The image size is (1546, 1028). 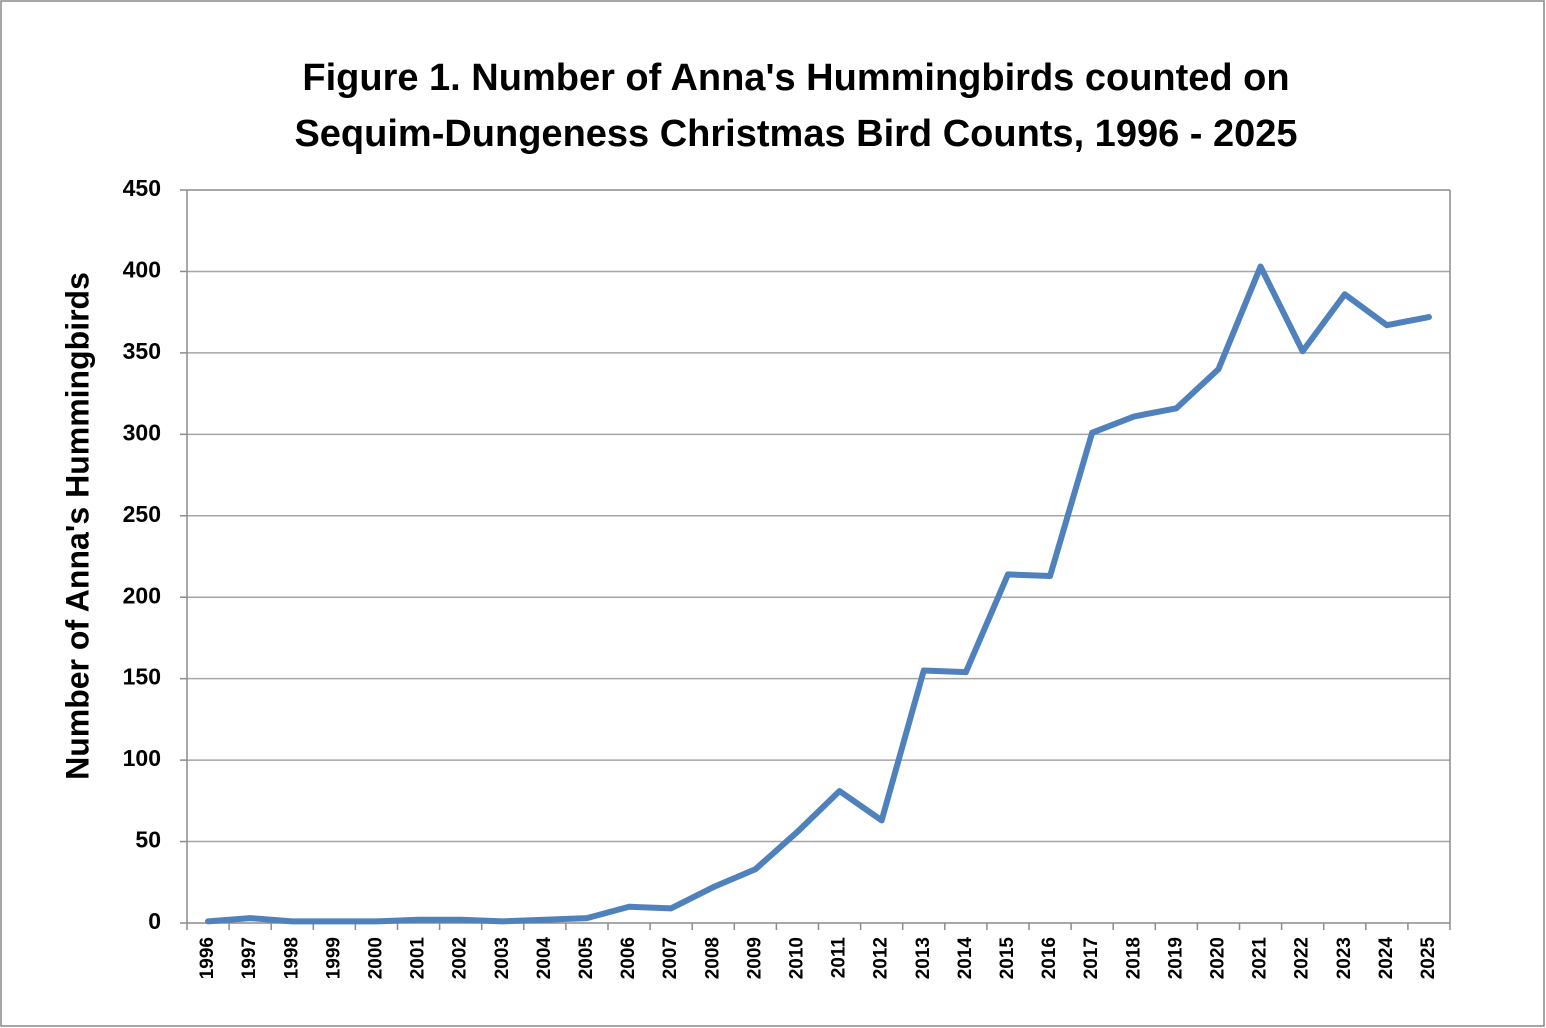 What do you see at coordinates (1007, 958) in the screenshot?
I see `x-tick-label: 2015` at bounding box center [1007, 958].